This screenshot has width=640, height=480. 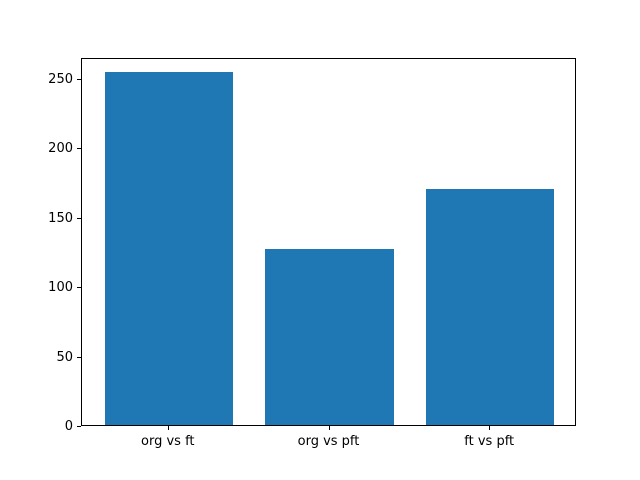 I want to click on y-tick-label: 250, so click(x=60, y=79).